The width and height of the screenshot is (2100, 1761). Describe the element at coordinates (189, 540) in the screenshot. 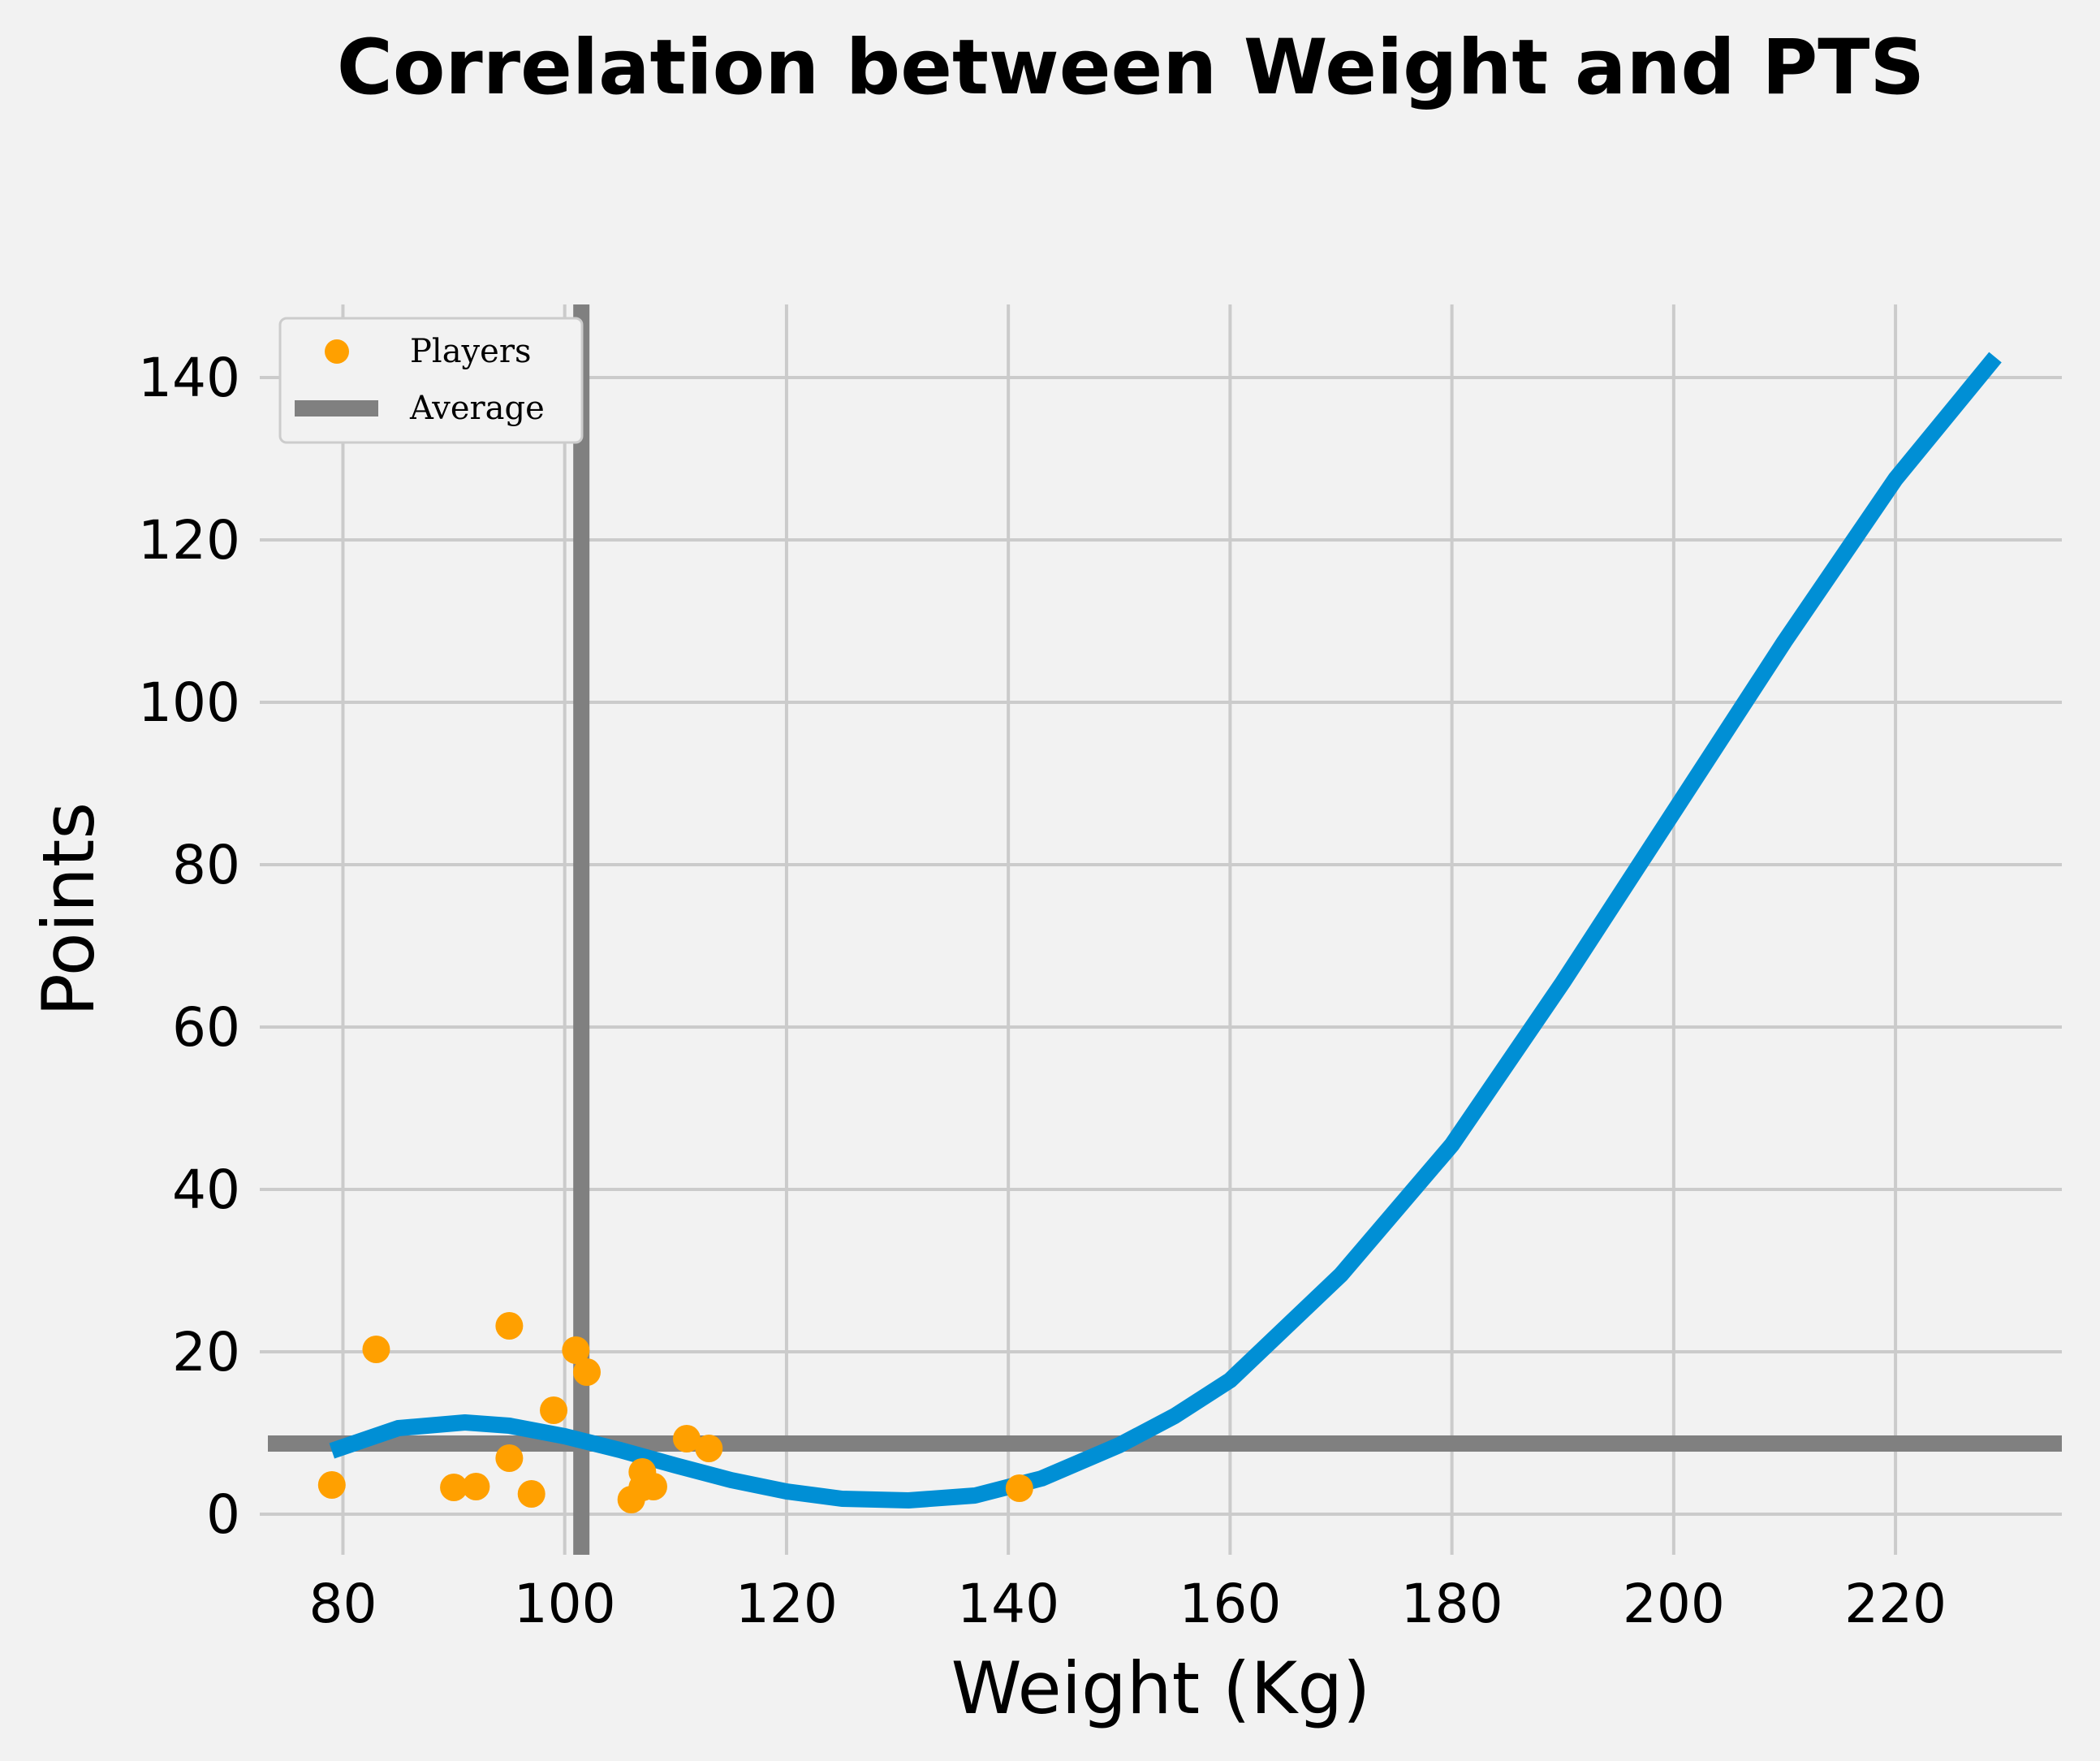

I see `y-tick-label: 120` at that location.